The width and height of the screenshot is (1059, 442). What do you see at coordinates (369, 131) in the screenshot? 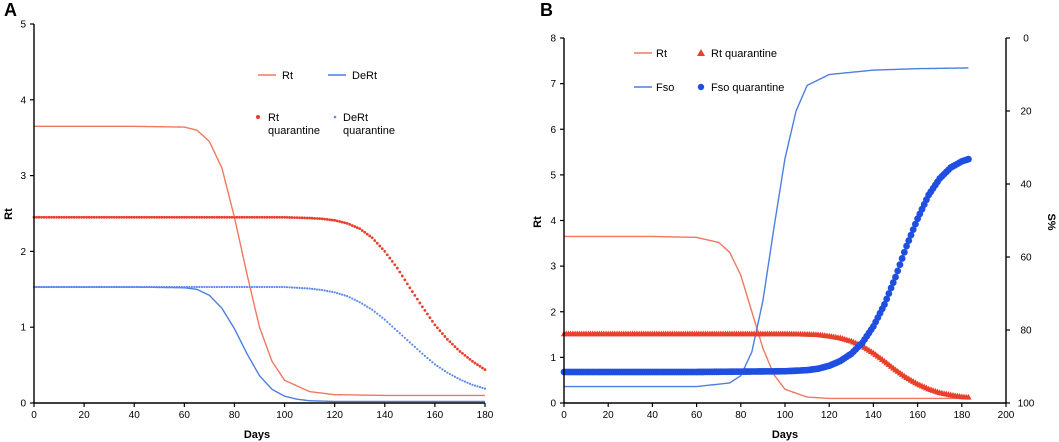
I see `legend-label-dert-quarantine-line2: quarantine` at bounding box center [369, 131].